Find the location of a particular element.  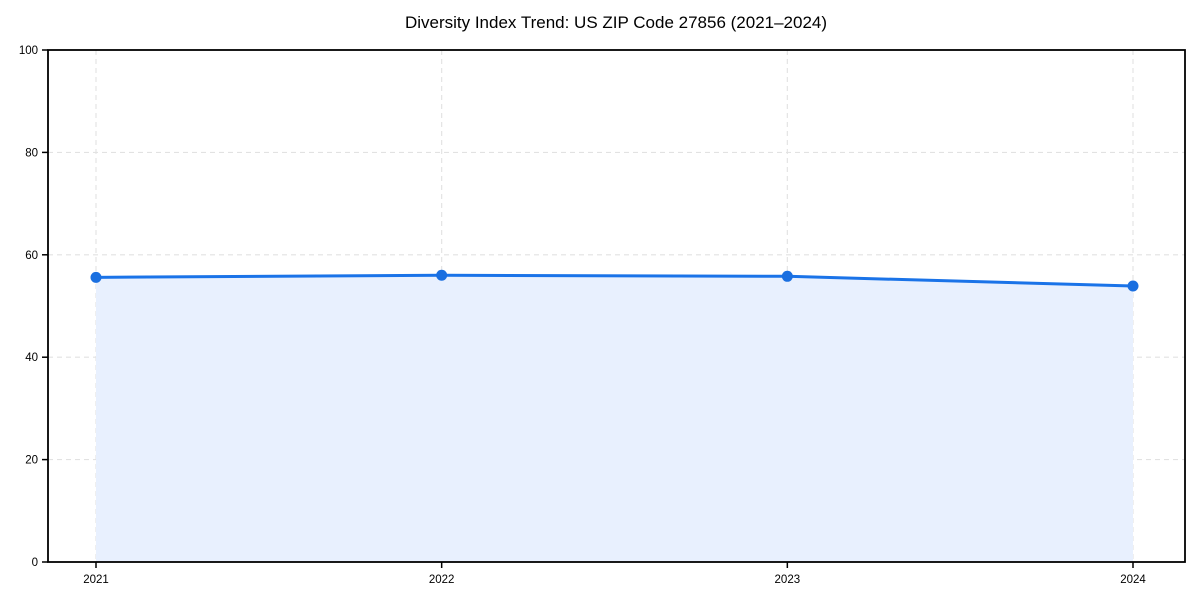

trend-line is located at coordinates (614, 280).